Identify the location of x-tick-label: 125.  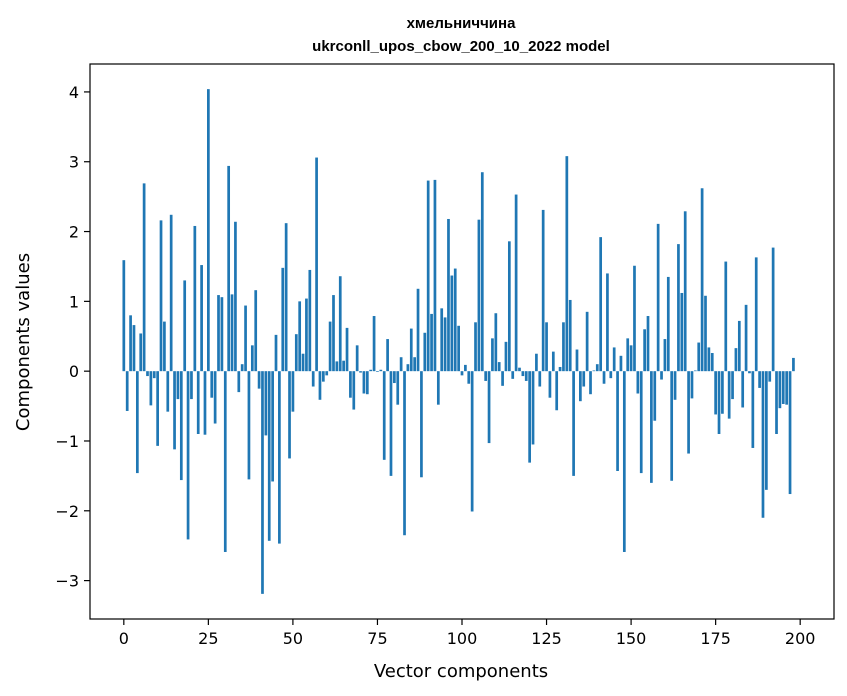
(546, 638).